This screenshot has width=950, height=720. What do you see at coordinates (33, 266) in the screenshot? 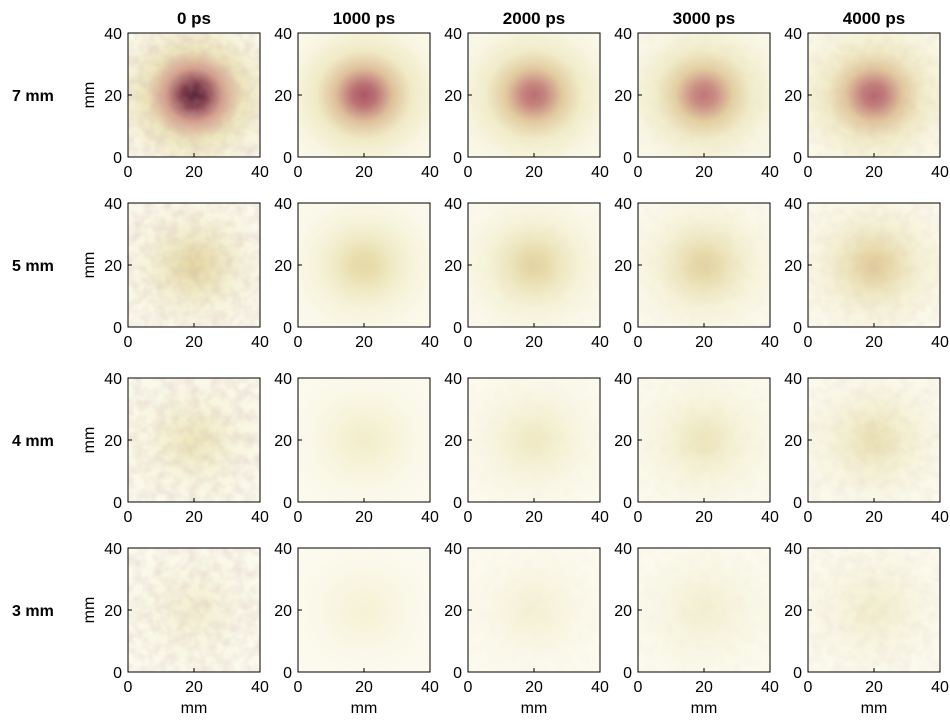
I see `row-label: 5 mm` at bounding box center [33, 266].